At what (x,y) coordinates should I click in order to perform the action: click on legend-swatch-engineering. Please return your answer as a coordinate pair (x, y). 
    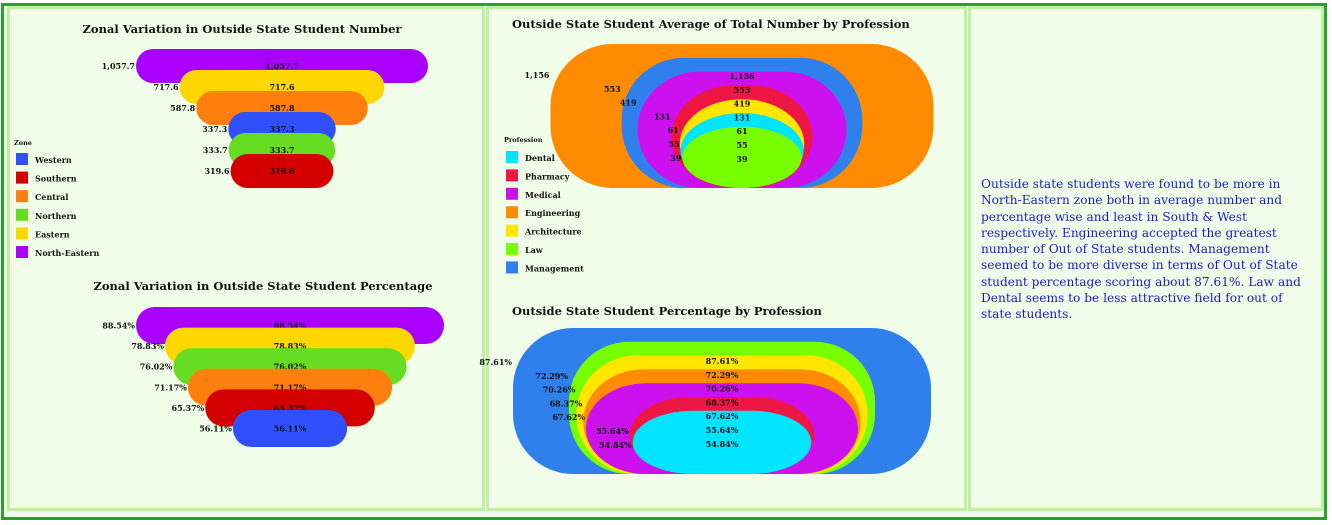
    Looking at the image, I should click on (512, 212).